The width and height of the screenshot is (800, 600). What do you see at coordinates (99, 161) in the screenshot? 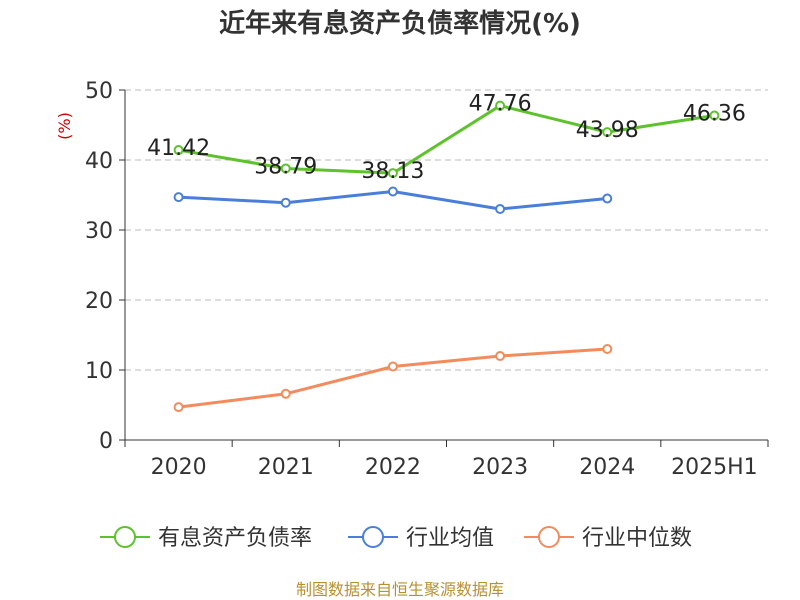
I see `y-tick-label: 40` at bounding box center [99, 161].